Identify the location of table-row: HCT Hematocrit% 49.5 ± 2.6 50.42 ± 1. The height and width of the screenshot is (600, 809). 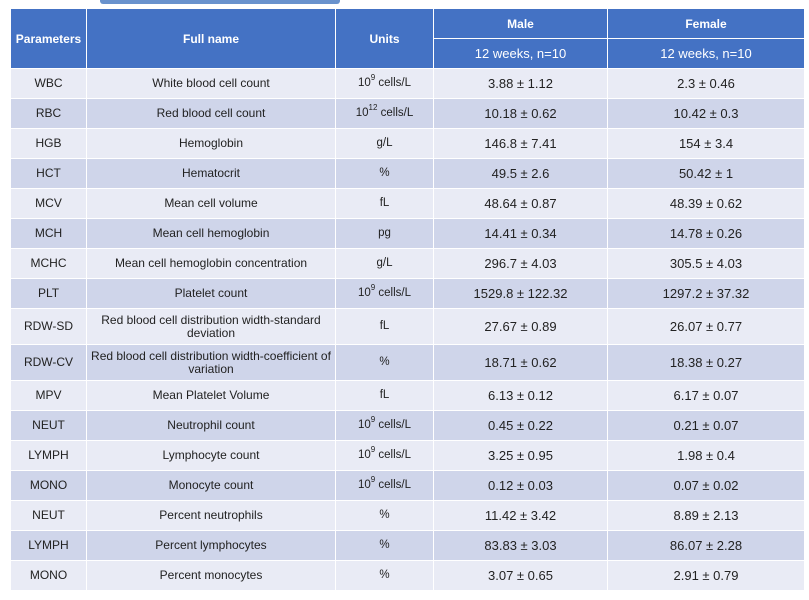
(407, 173).